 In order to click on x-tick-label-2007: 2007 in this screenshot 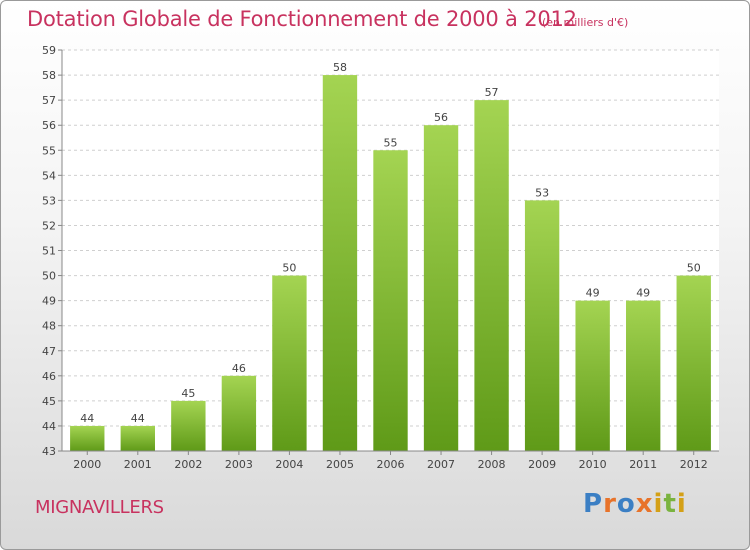, I will do `click(441, 464)`.